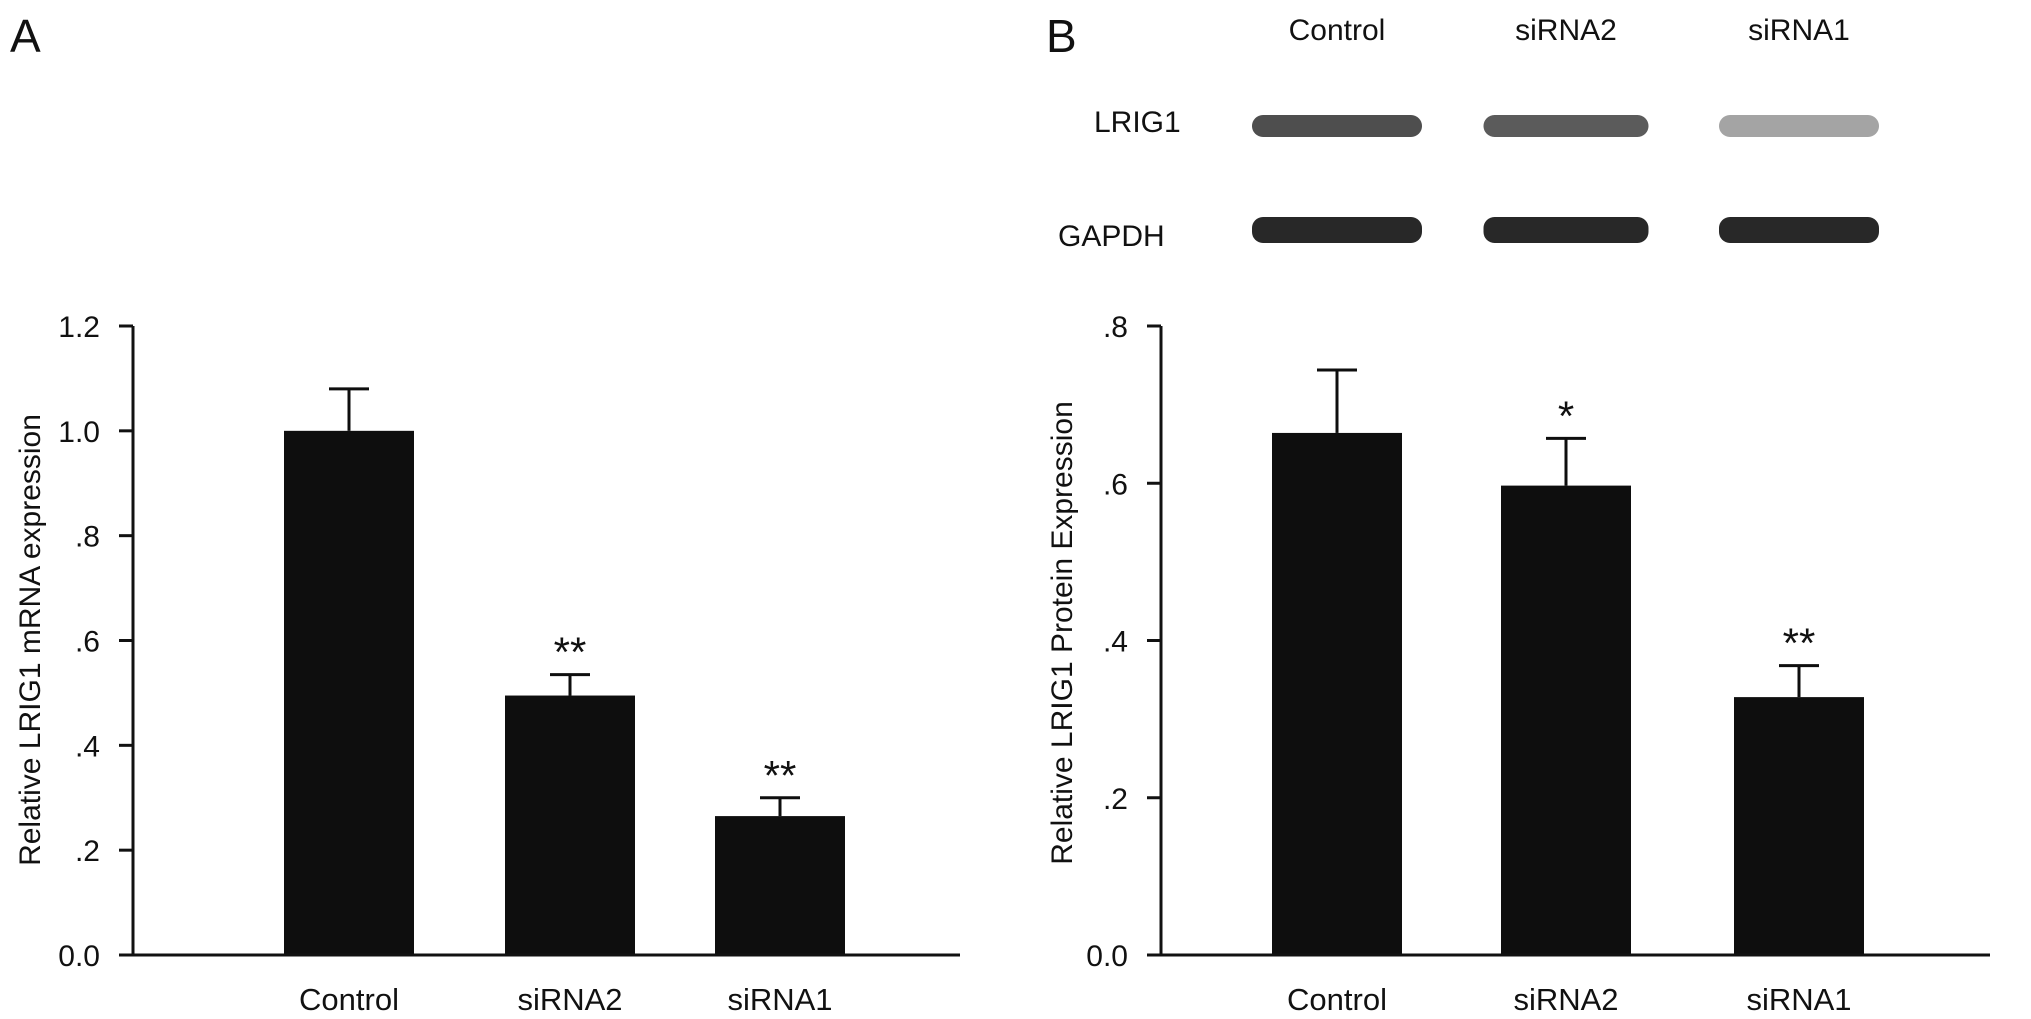 The width and height of the screenshot is (2031, 1019). What do you see at coordinates (87, 746) in the screenshot?
I see `chart-a-y-tick-label: .4` at bounding box center [87, 746].